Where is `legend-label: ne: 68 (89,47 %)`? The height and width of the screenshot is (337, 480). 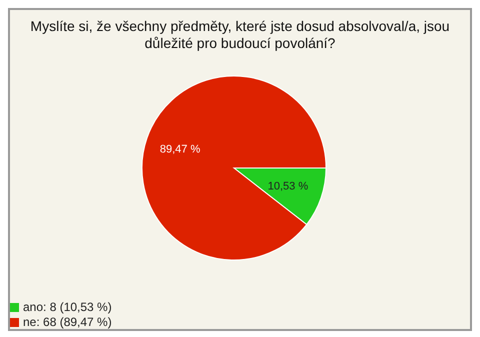 legend-label: ne: 68 (89,47 %) is located at coordinates (67, 322).